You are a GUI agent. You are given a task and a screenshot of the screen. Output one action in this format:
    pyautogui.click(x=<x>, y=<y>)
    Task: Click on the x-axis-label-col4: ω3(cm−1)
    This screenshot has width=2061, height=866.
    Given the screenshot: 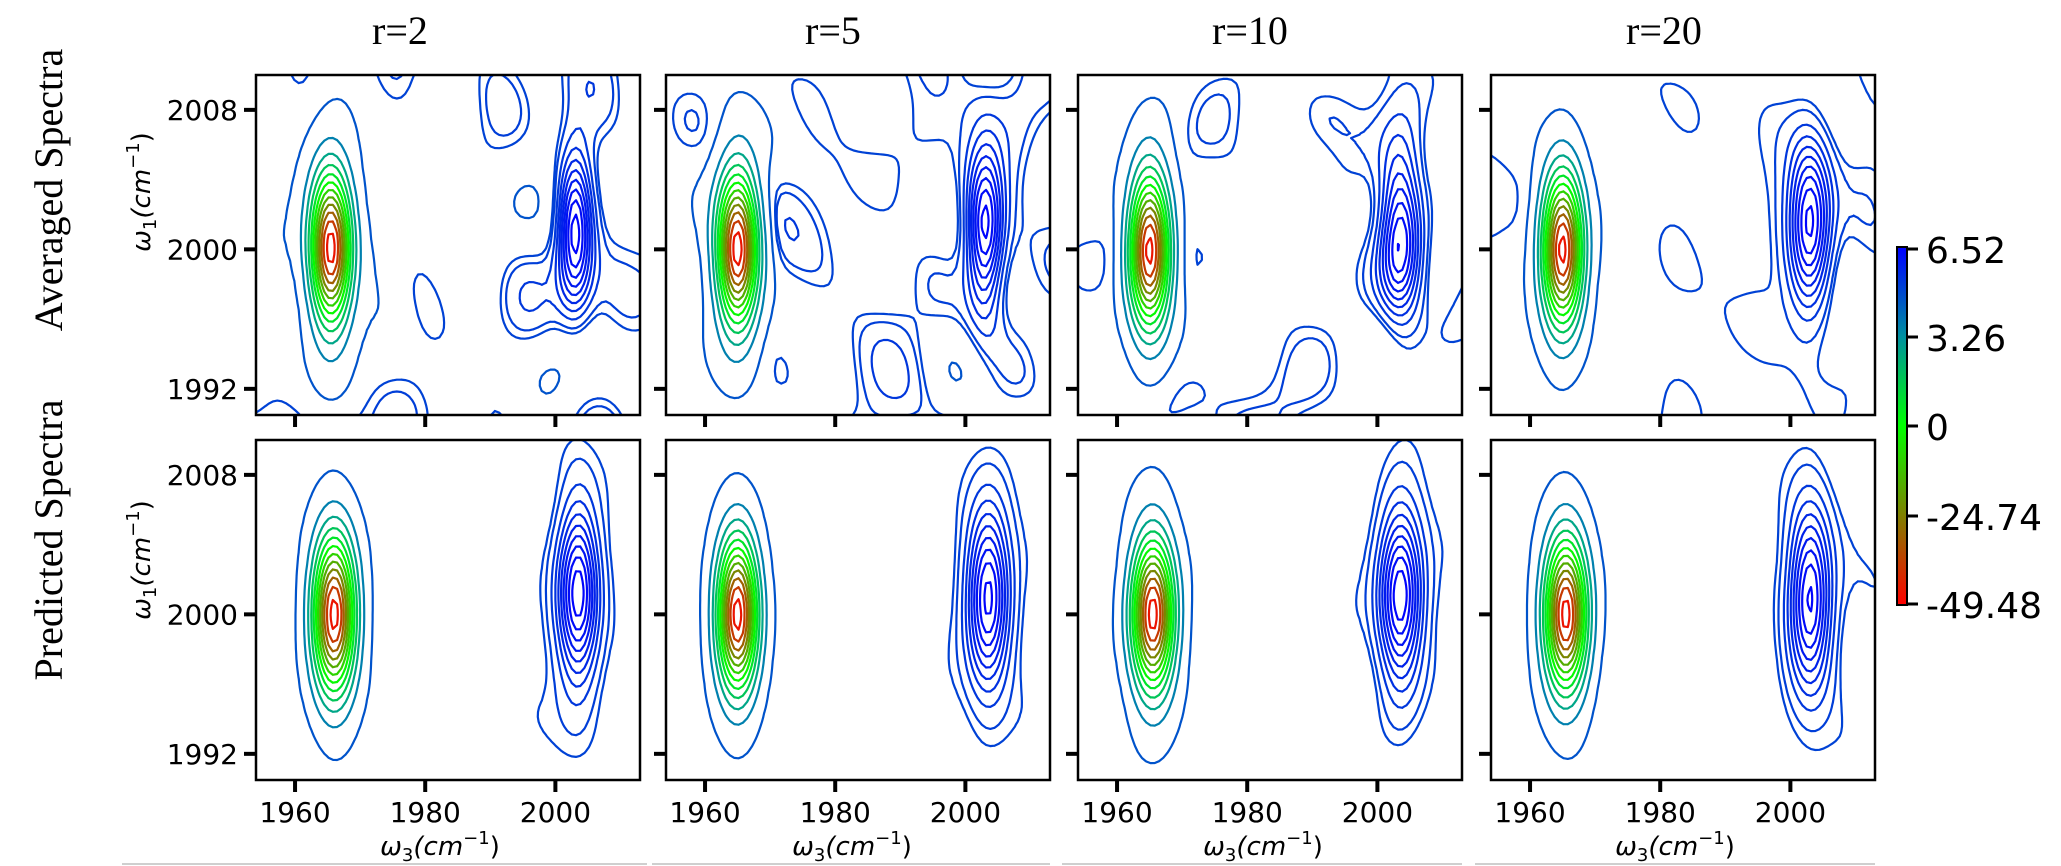 What is the action you would take?
    pyautogui.click(x=1675, y=847)
    